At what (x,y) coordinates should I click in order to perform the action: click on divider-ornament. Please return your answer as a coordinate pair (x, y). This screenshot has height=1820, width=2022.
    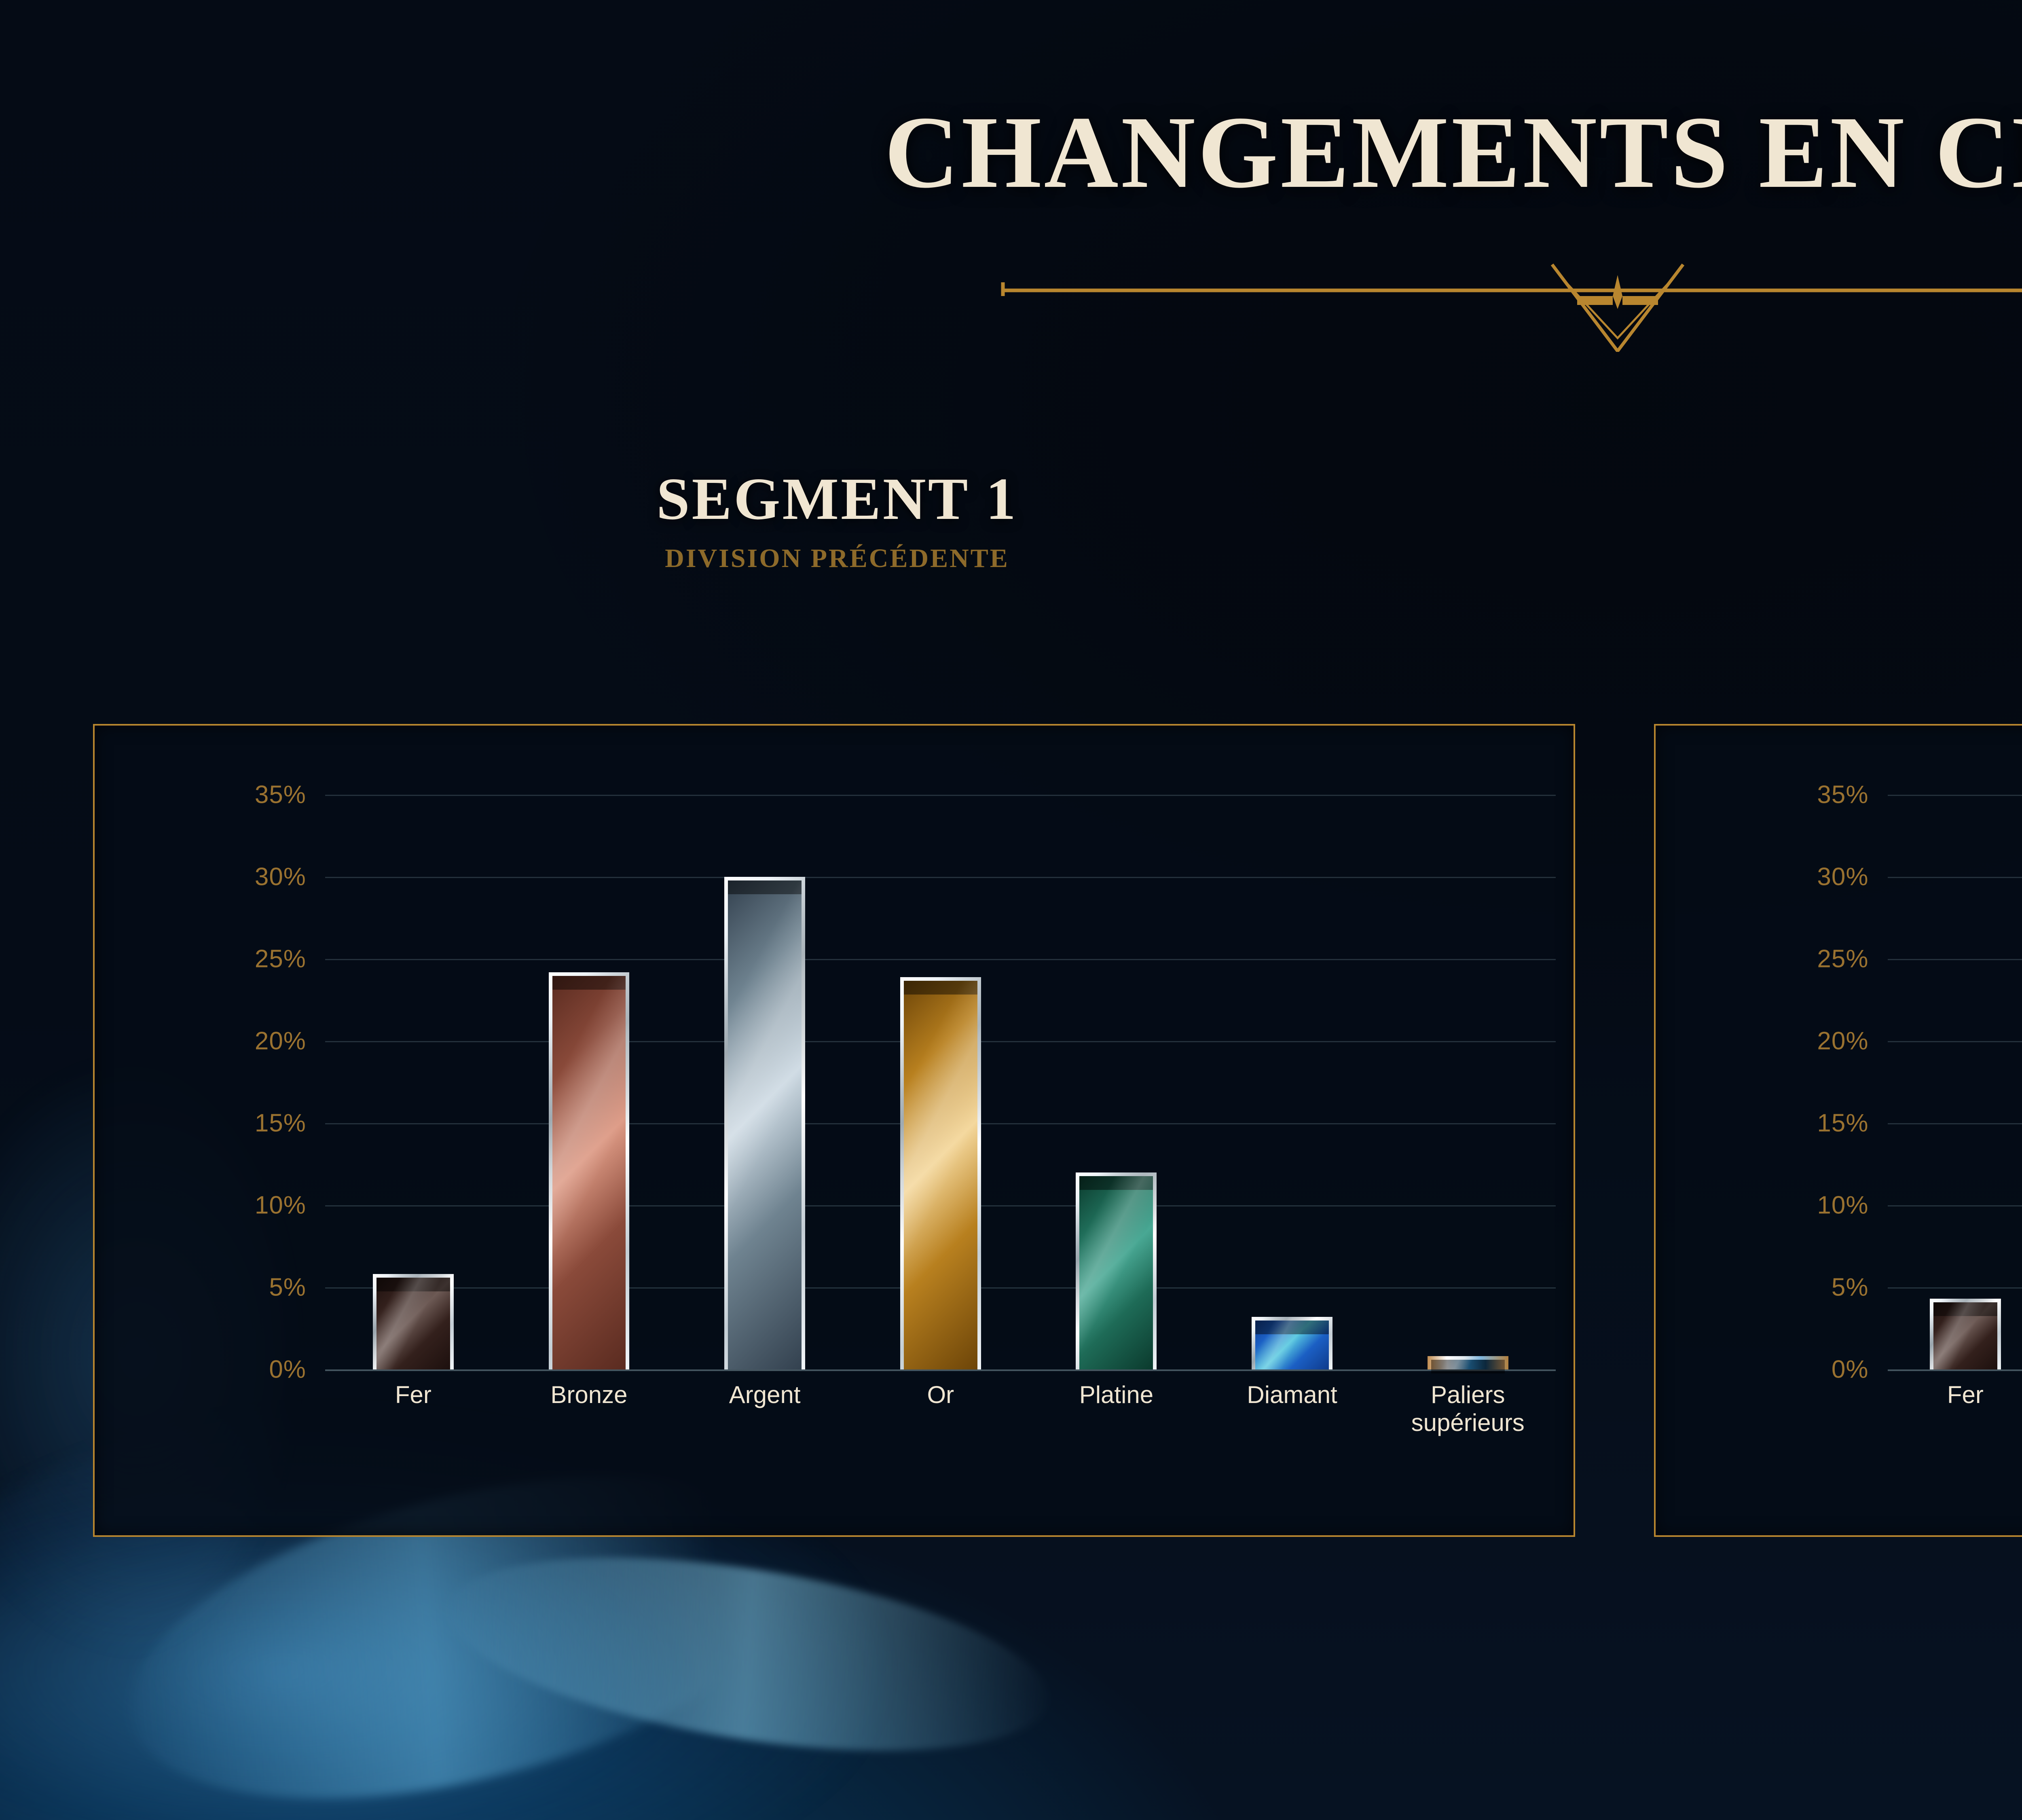
    Looking at the image, I should click on (1510, 306).